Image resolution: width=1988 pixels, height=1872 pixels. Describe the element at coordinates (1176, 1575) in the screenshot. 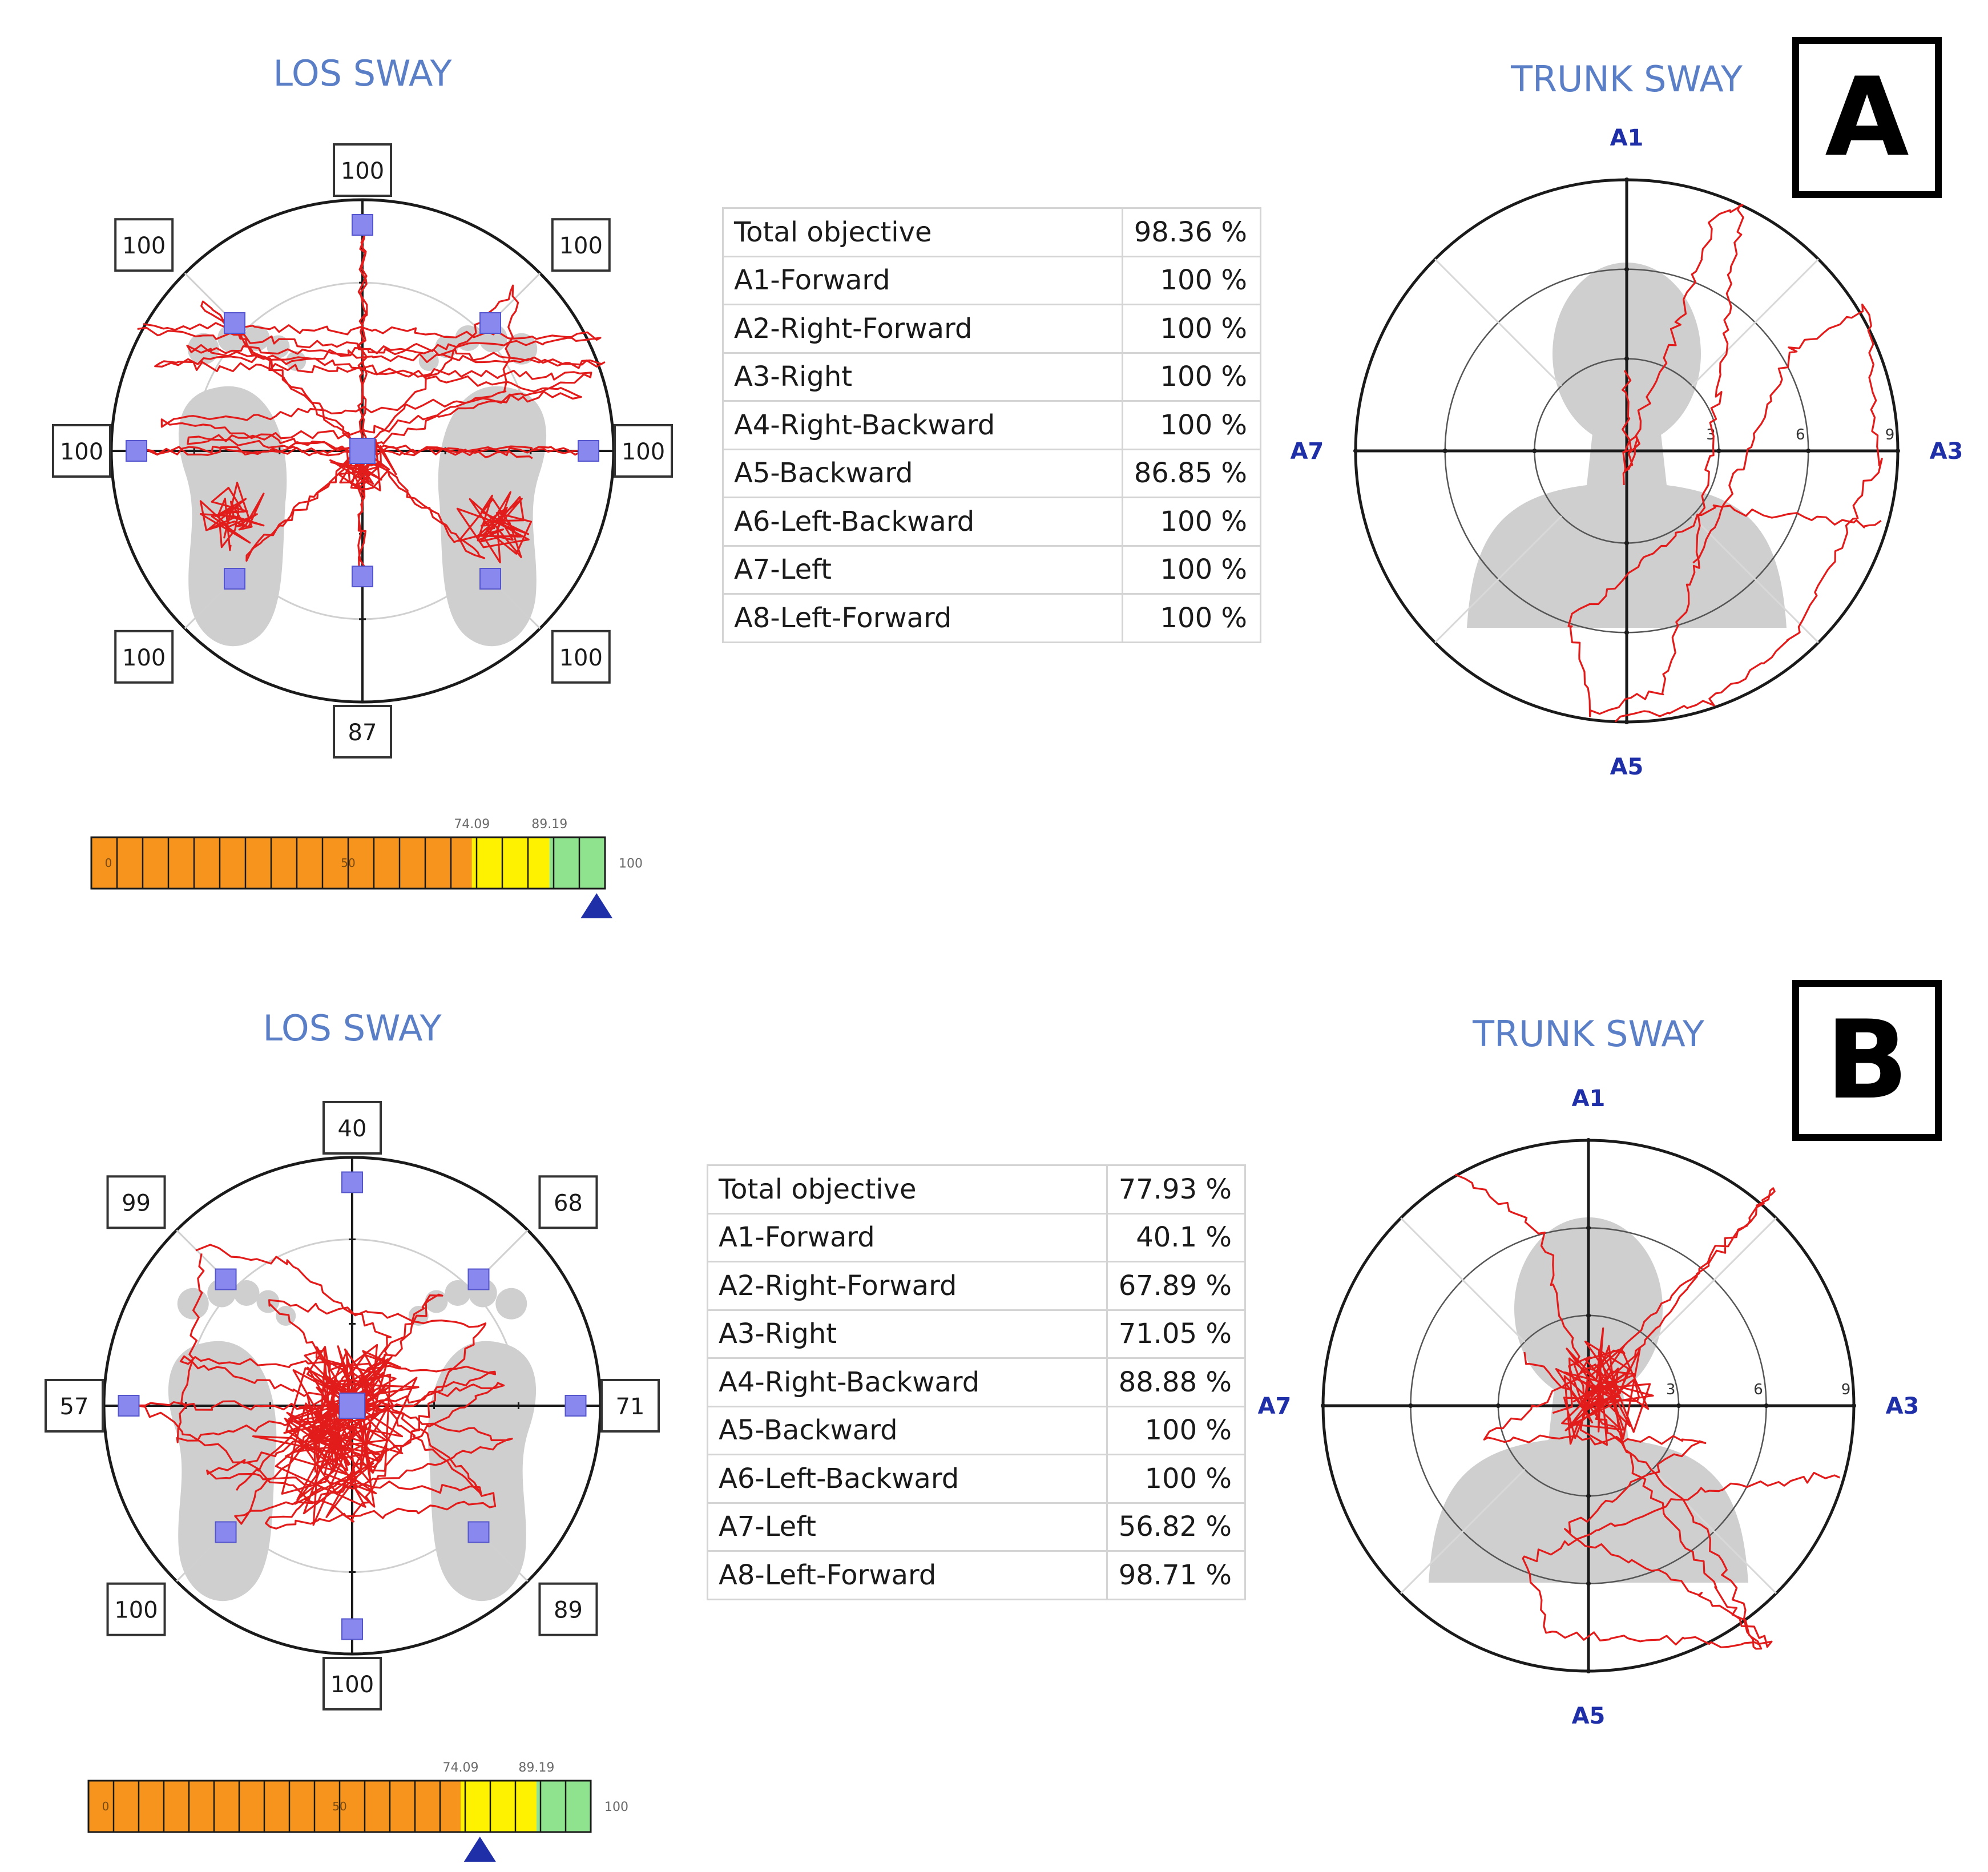

I see `score-value: 98.71 %` at that location.